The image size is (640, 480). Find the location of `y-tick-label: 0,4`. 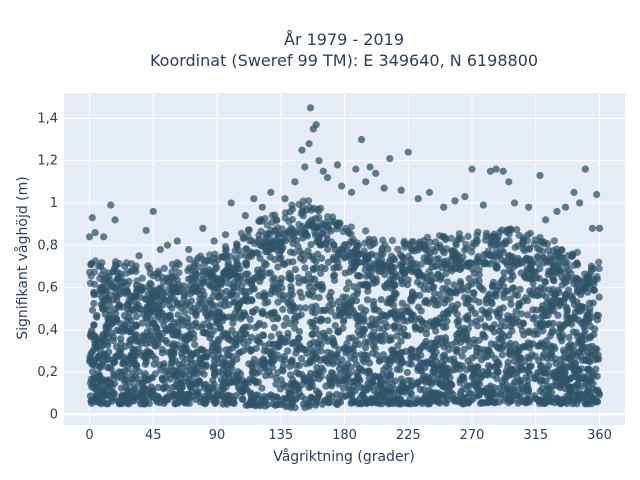

y-tick-label: 0,4 is located at coordinates (47, 330).